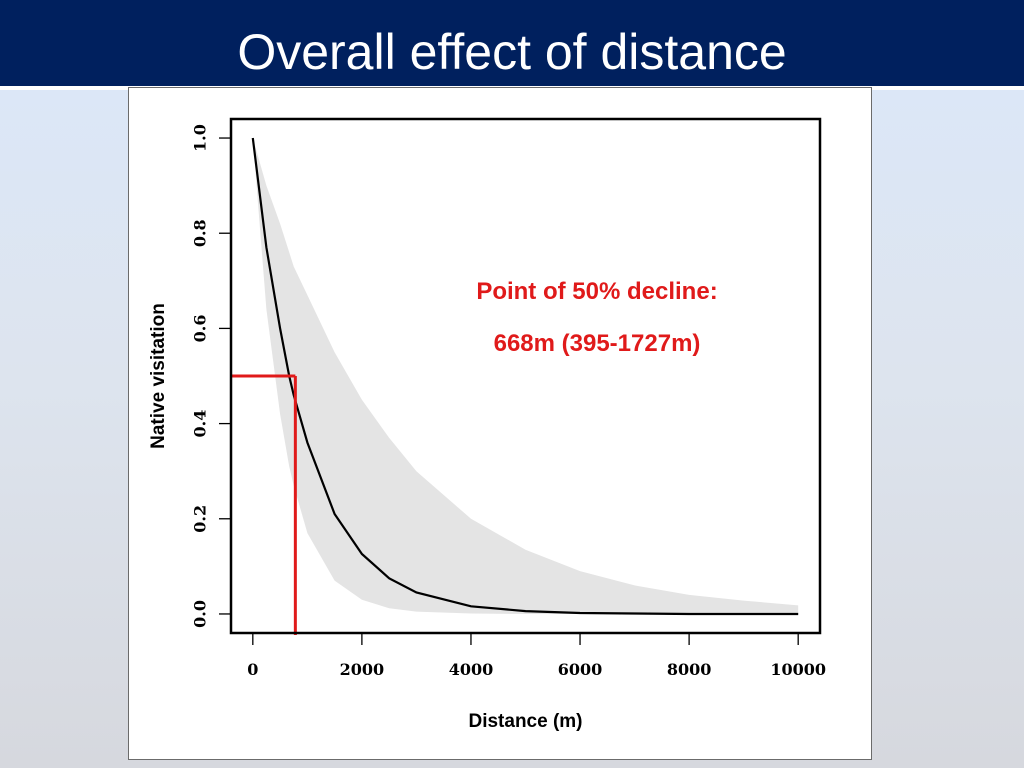  What do you see at coordinates (689, 669) in the screenshot?
I see `x-tick-label: 8000` at bounding box center [689, 669].